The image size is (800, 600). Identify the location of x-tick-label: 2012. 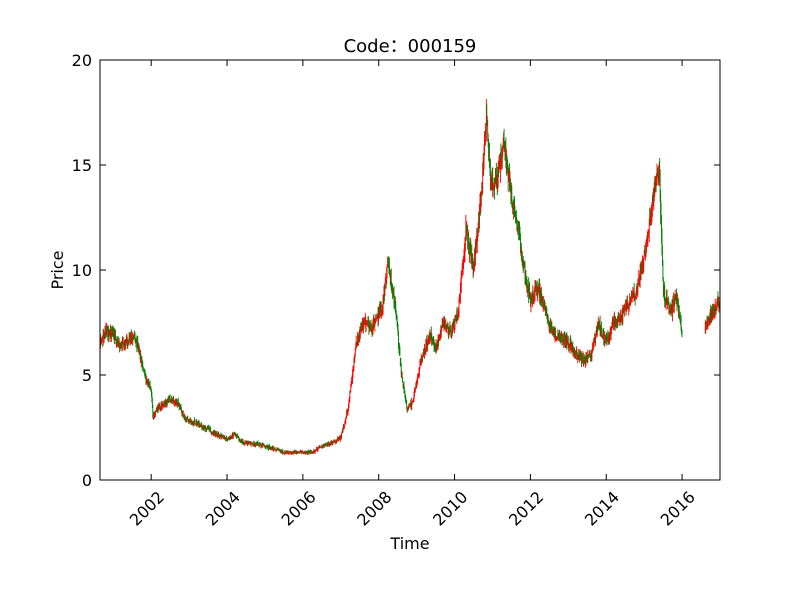
(526, 508).